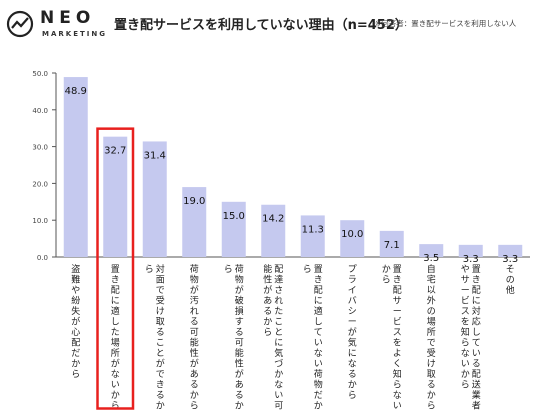 This screenshot has width=536, height=413. Describe the element at coordinates (155, 155) in the screenshot. I see `data-label: 31.4` at that location.